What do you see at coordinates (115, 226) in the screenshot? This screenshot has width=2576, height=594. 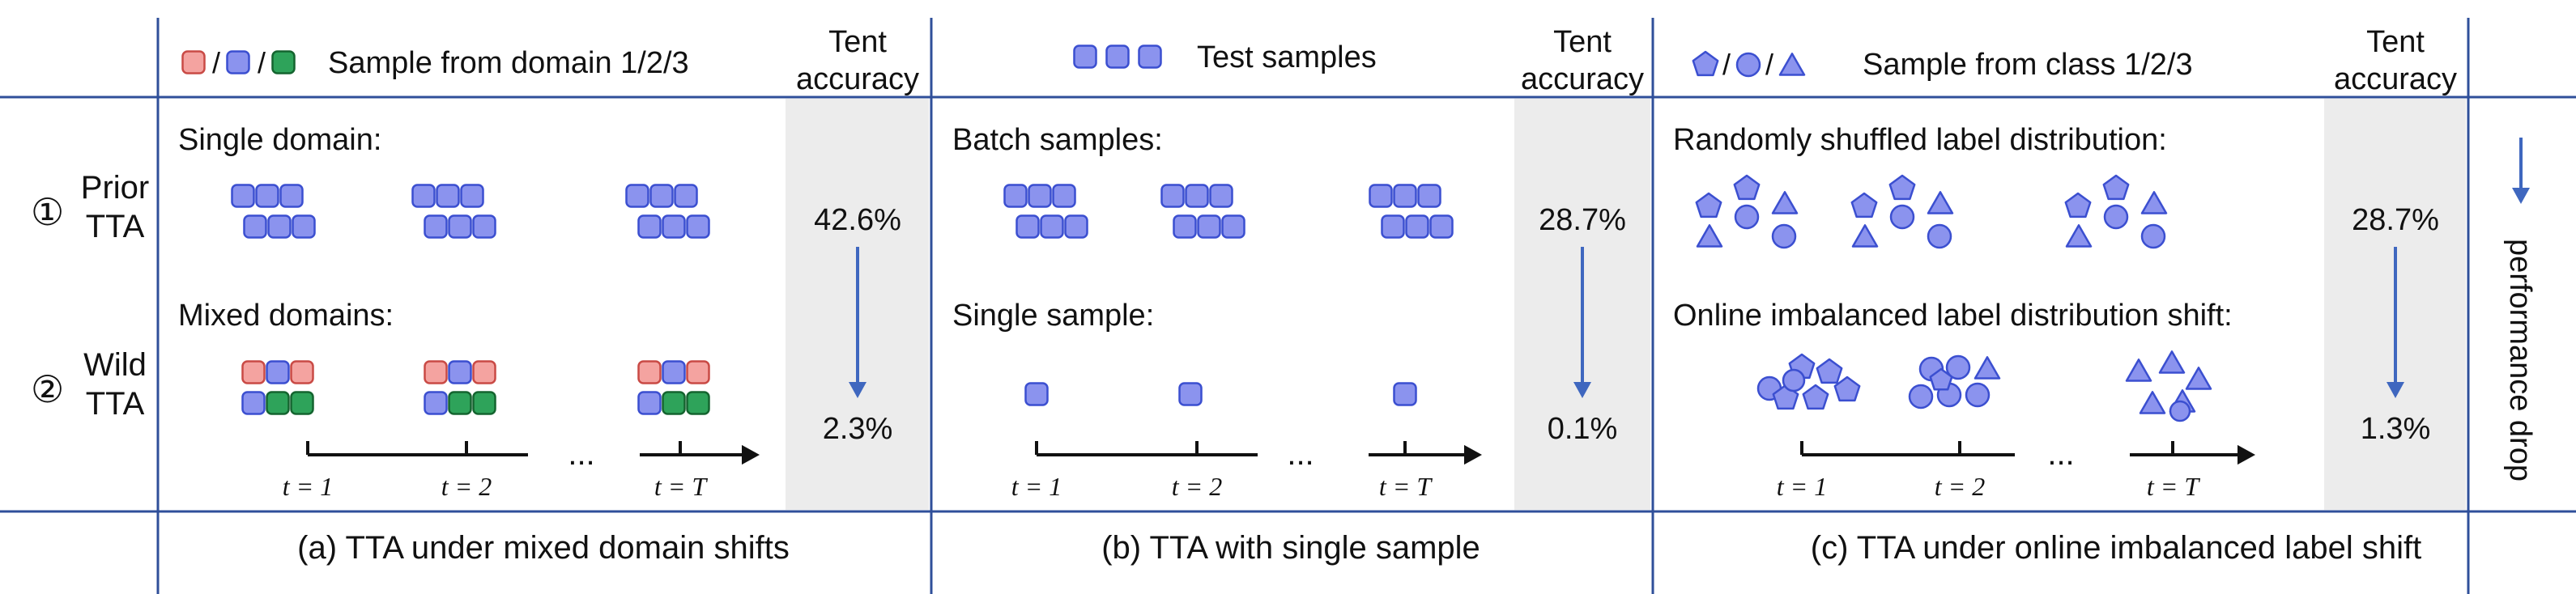 I see `prior-tta-label: TTA` at bounding box center [115, 226].